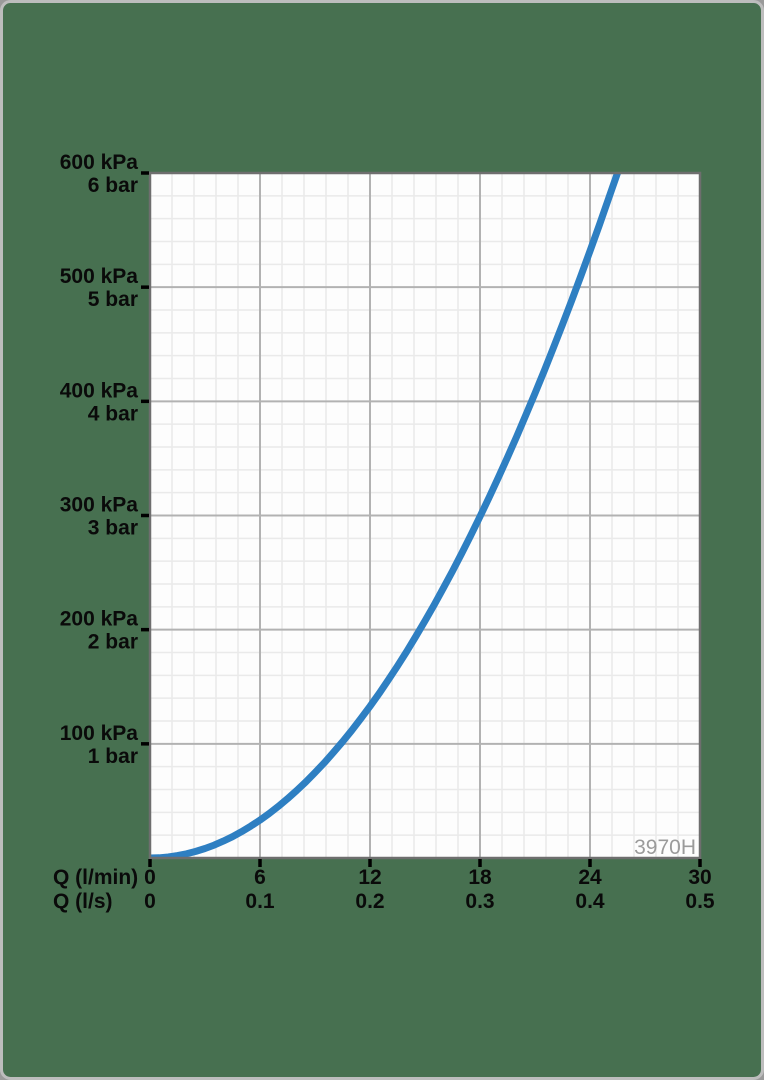 This screenshot has width=764, height=1080. Describe the element at coordinates (113, 756) in the screenshot. I see `y-axis-tick-label-bar: 1 bar` at that location.